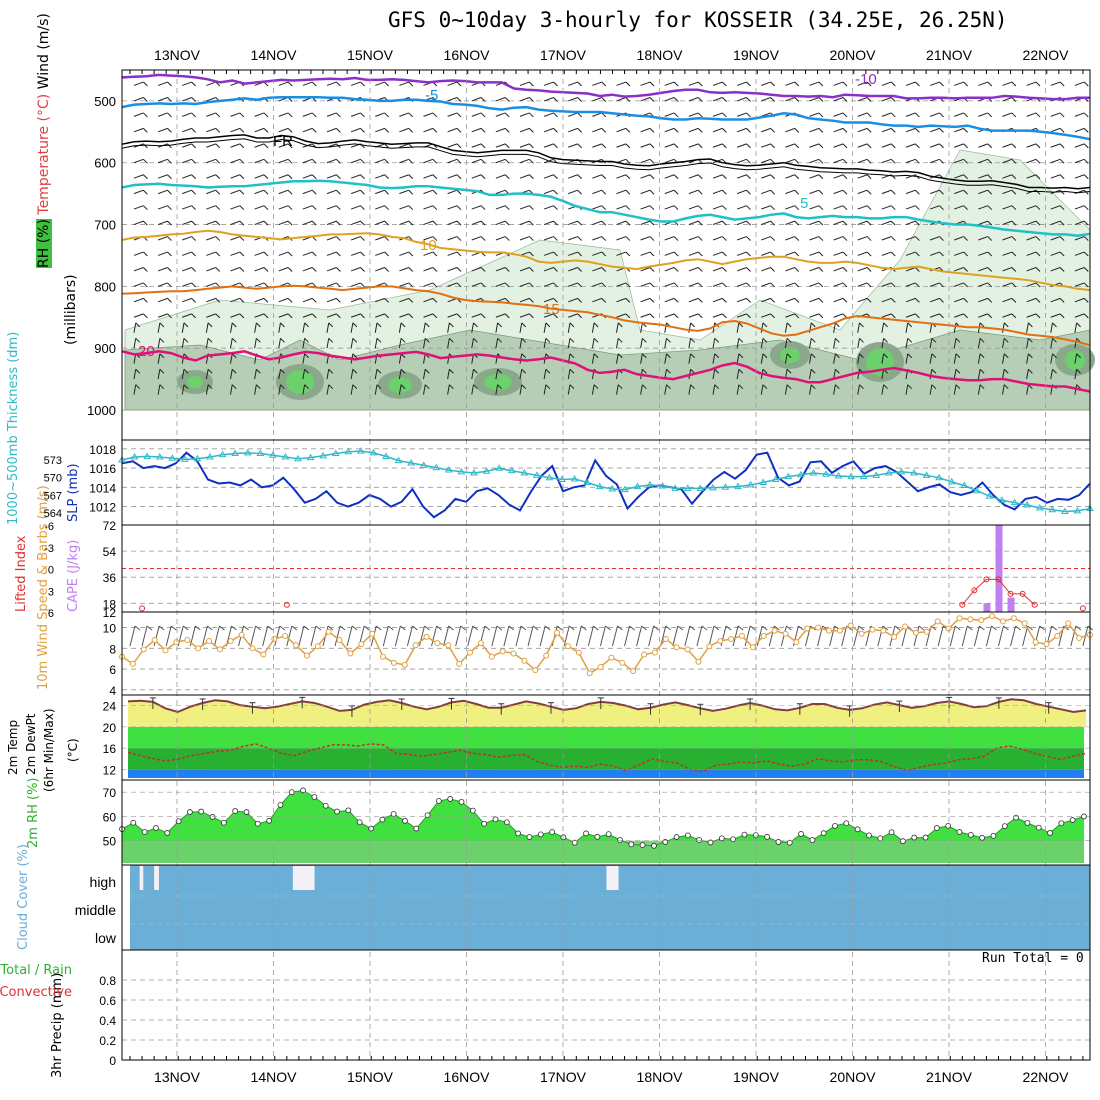  Describe the element at coordinates (692, 628) in the screenshot. I see `wind-barb-10m-flag` at that location.